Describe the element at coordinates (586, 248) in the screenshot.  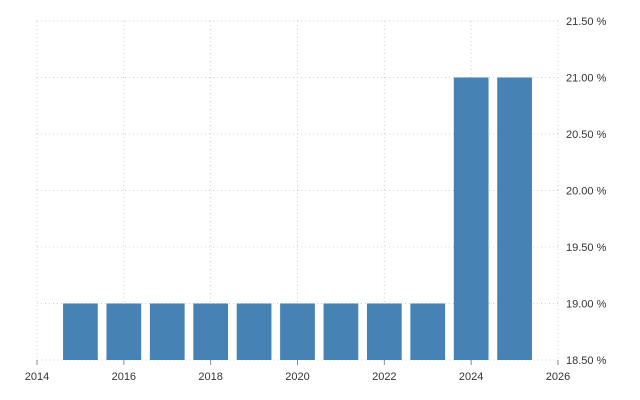
I see `y-tick-label: 19.50 %` at that location.